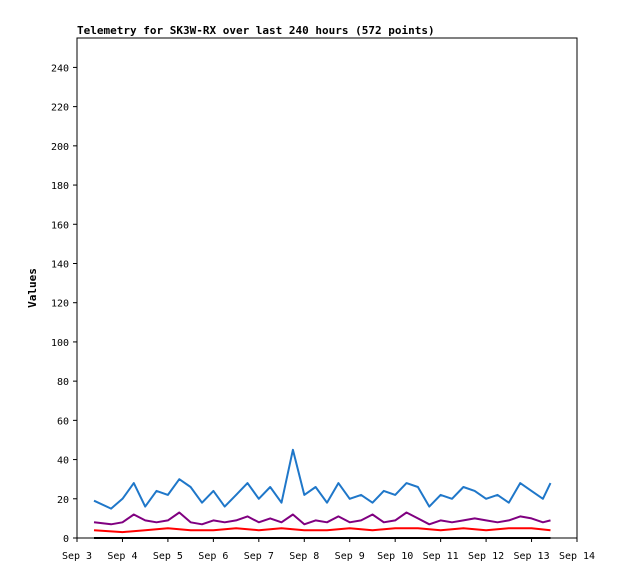 The height and width of the screenshot is (583, 618). I want to click on x-tick-label: Sep 4, so click(122, 556).